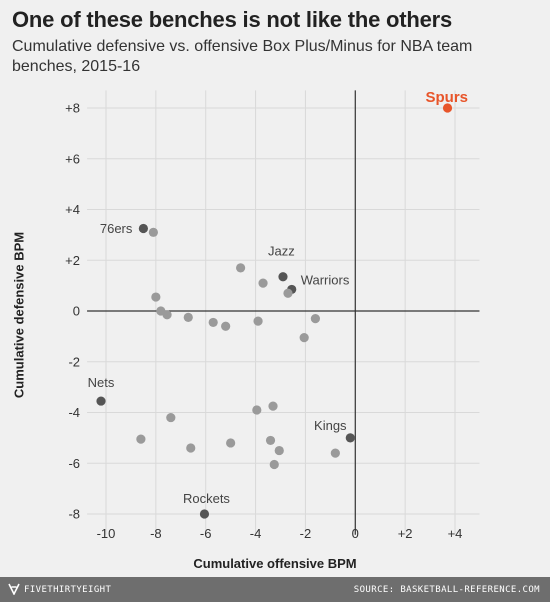  What do you see at coordinates (74, 412) in the screenshot?
I see `y-tick-label: -4` at bounding box center [74, 412].